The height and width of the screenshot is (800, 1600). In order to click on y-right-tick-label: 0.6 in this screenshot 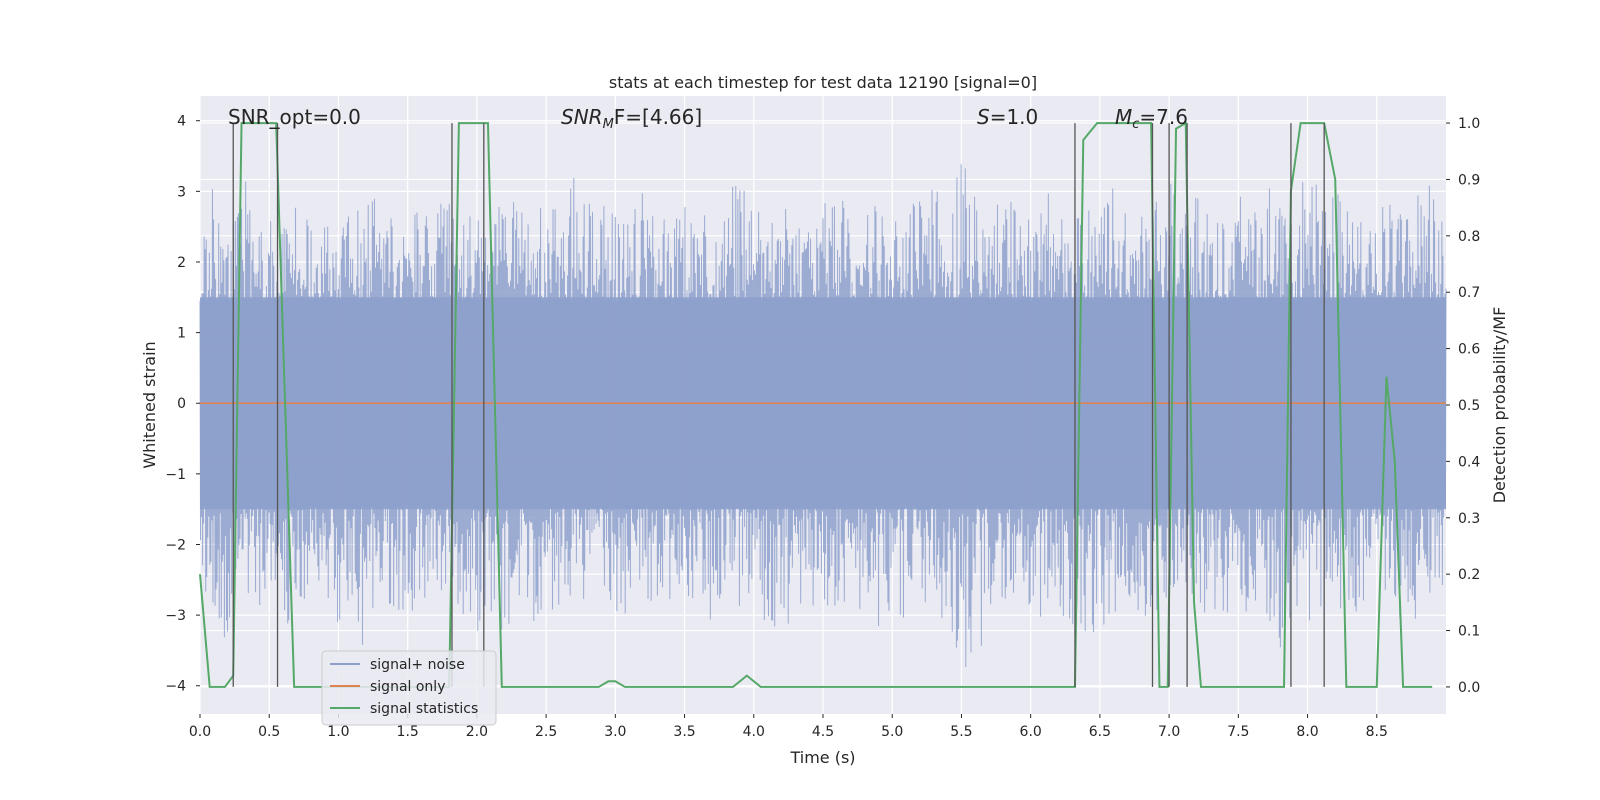, I will do `click(1469, 350)`.